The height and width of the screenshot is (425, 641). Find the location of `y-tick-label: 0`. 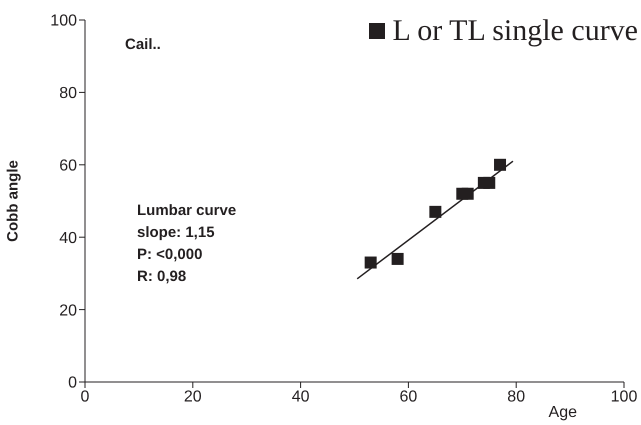

y-tick-label: 0 is located at coordinates (73, 383).